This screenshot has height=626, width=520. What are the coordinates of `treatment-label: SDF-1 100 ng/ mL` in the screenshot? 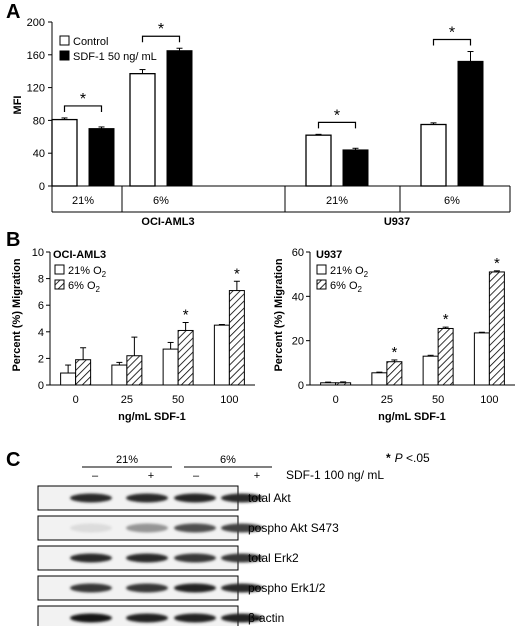 It's located at (335, 475).